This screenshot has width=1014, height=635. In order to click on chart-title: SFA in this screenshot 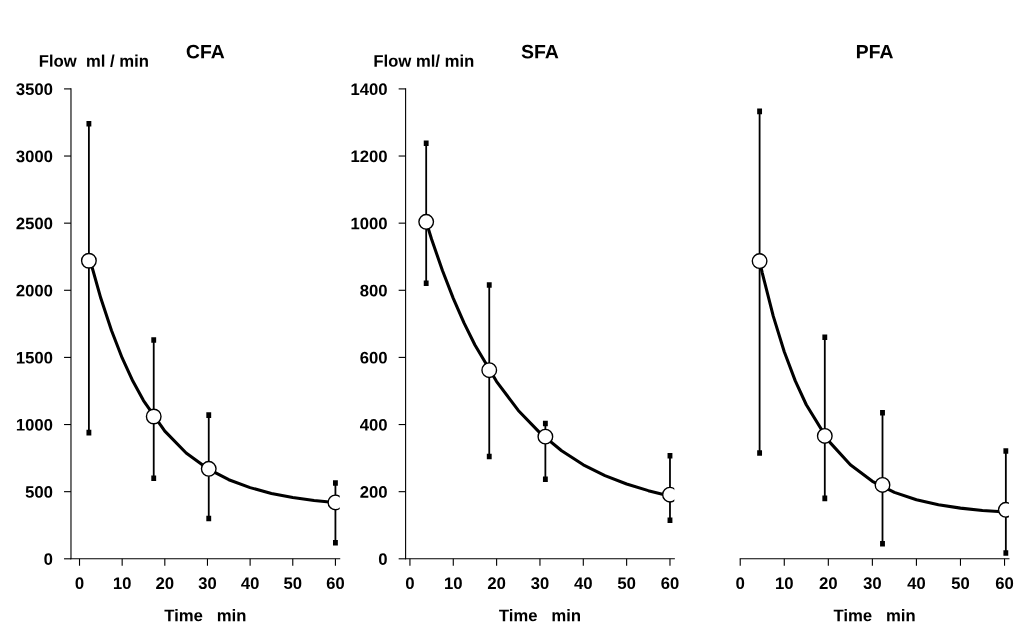, I will do `click(540, 51)`.